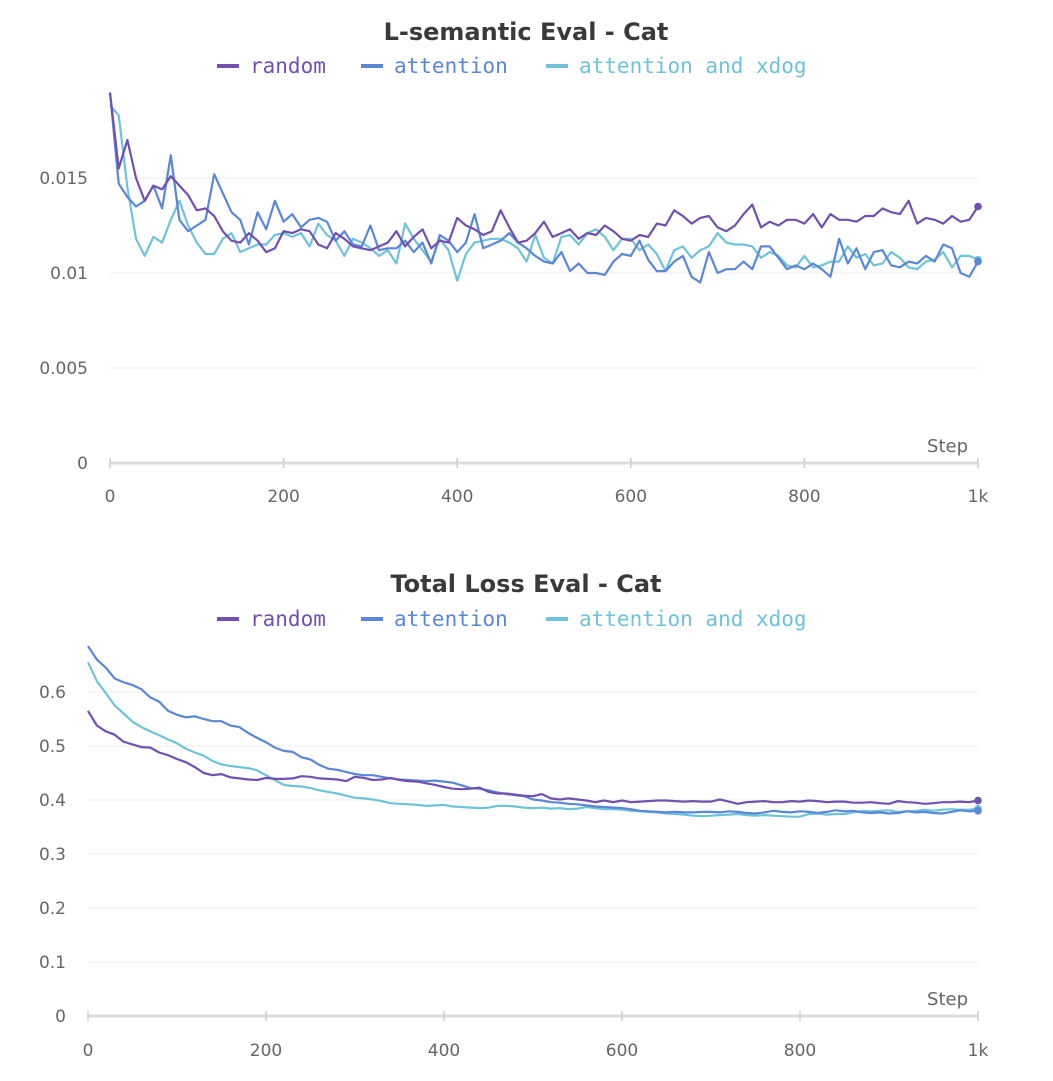 The height and width of the screenshot is (1081, 1053). I want to click on y-tick-label: 0.5, so click(52, 747).